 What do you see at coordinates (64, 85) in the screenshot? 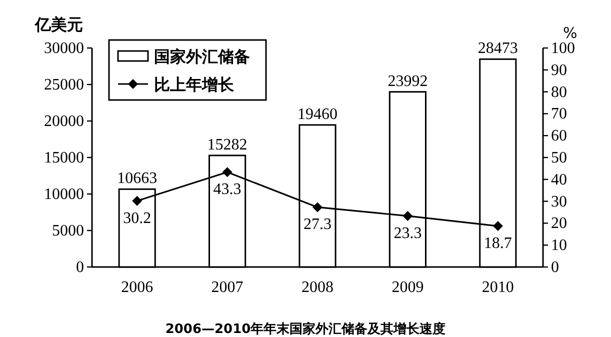
I see `y-tick-label: 25000` at bounding box center [64, 85].